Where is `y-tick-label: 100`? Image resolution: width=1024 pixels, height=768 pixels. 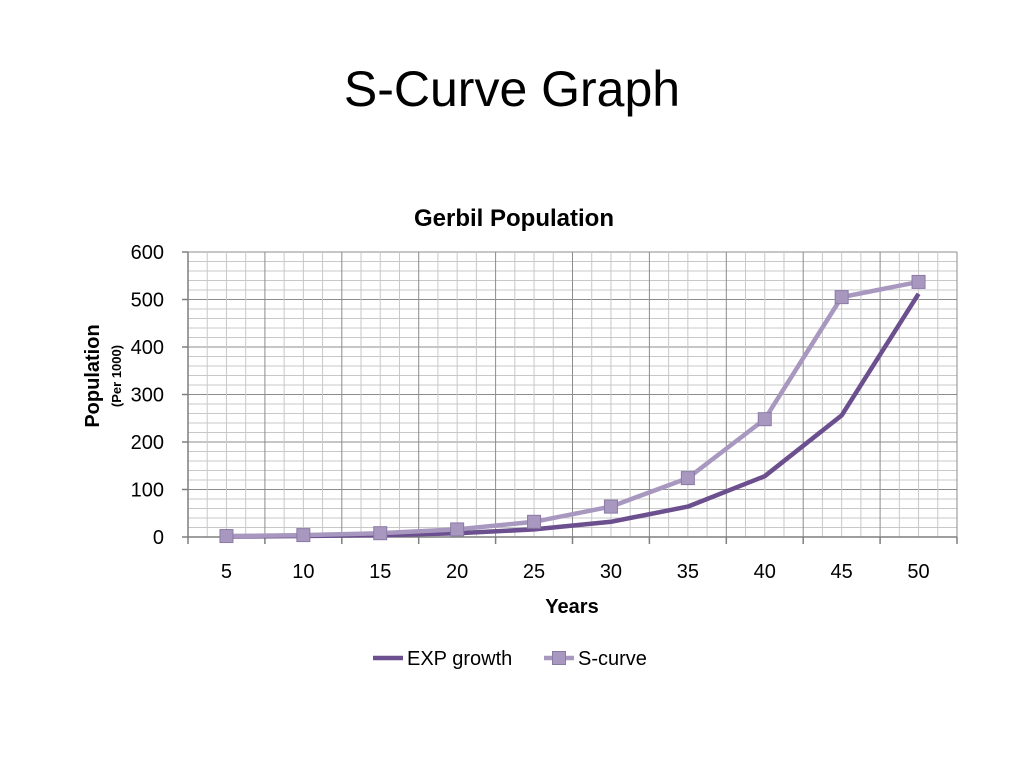 y-tick-label: 100 is located at coordinates (147, 491).